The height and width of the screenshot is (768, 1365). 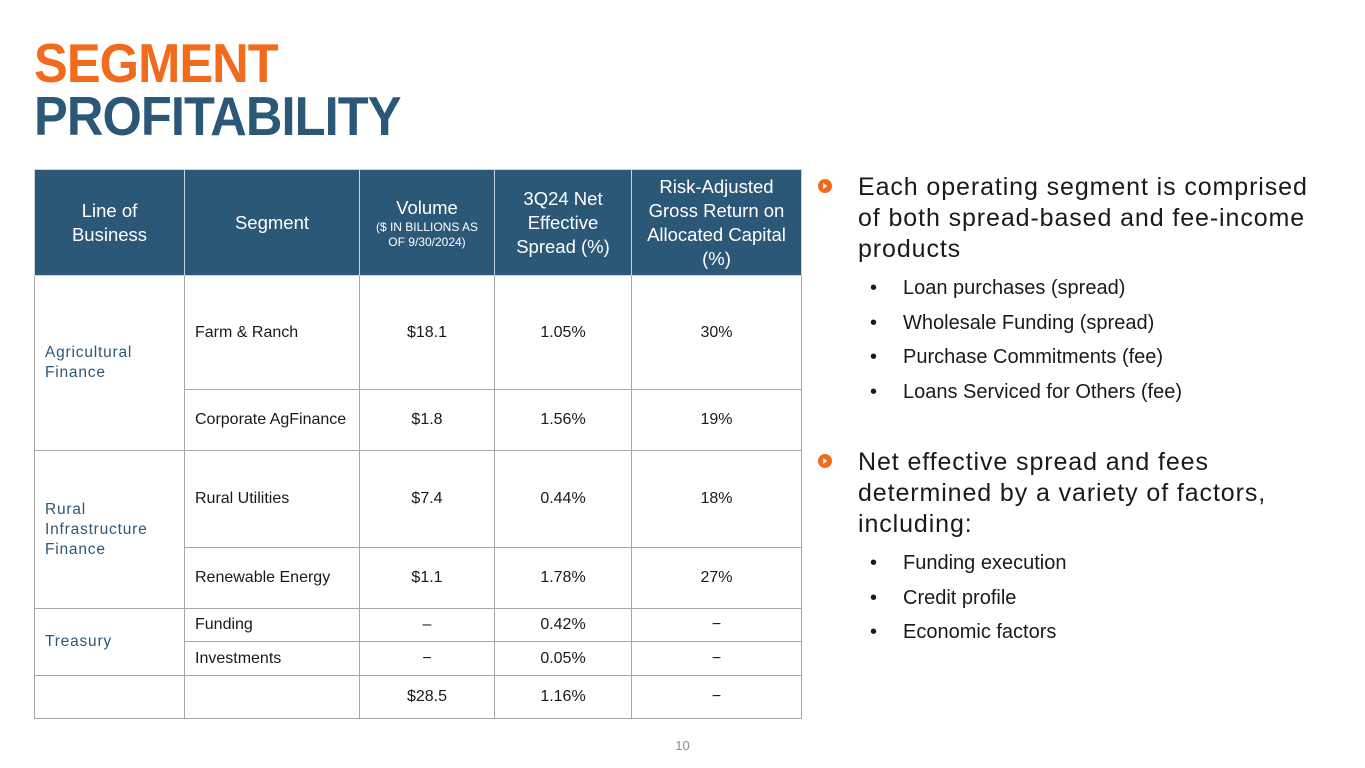 I want to click on lob-cell: Rural Infrastructure Finance, so click(x=109, y=529).